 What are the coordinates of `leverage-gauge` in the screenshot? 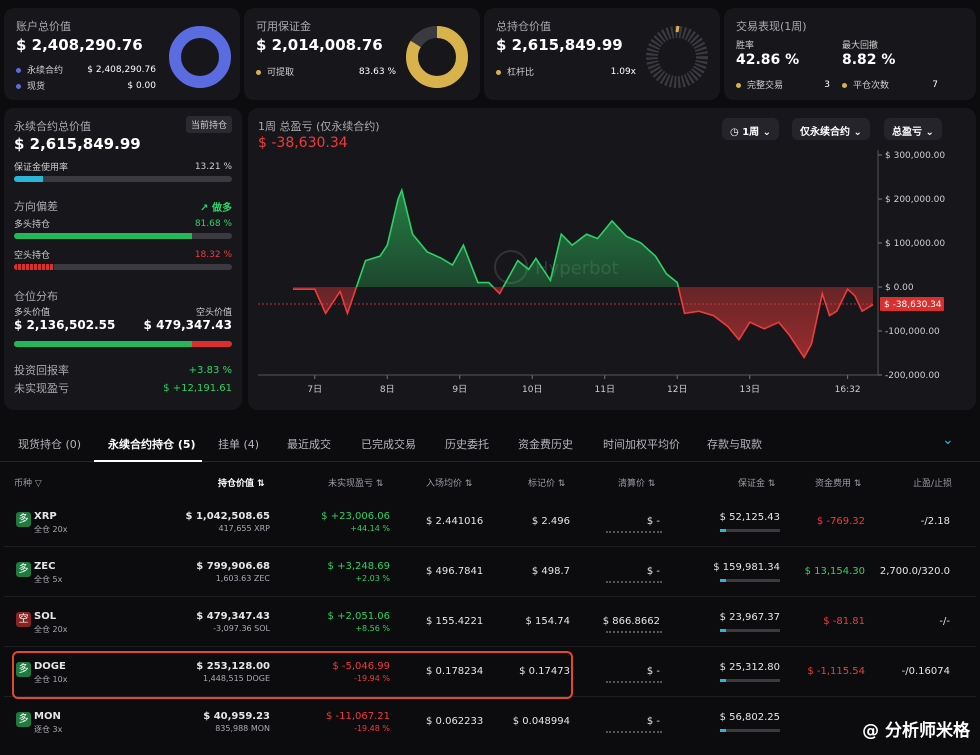 It's located at (677, 56).